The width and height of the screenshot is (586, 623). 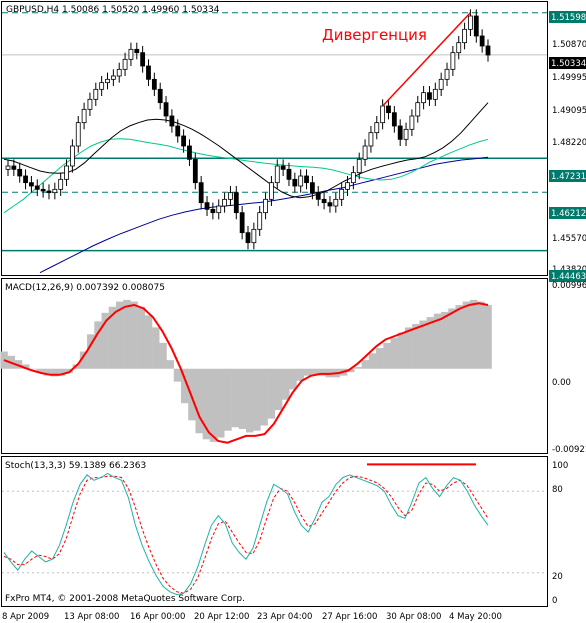 I want to click on current-price-label: 1.50334, so click(x=568, y=64).